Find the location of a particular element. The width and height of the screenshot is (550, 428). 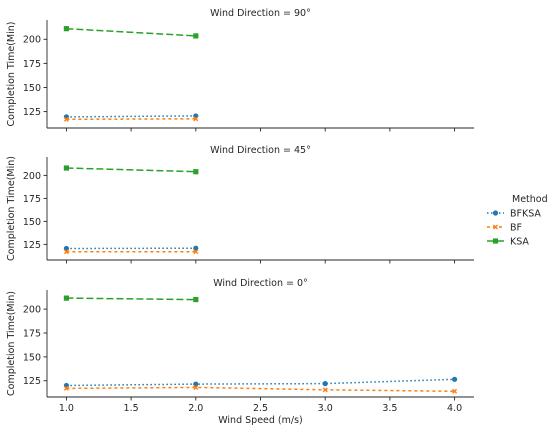

legend-label-ksa: KSA is located at coordinates (519, 241).